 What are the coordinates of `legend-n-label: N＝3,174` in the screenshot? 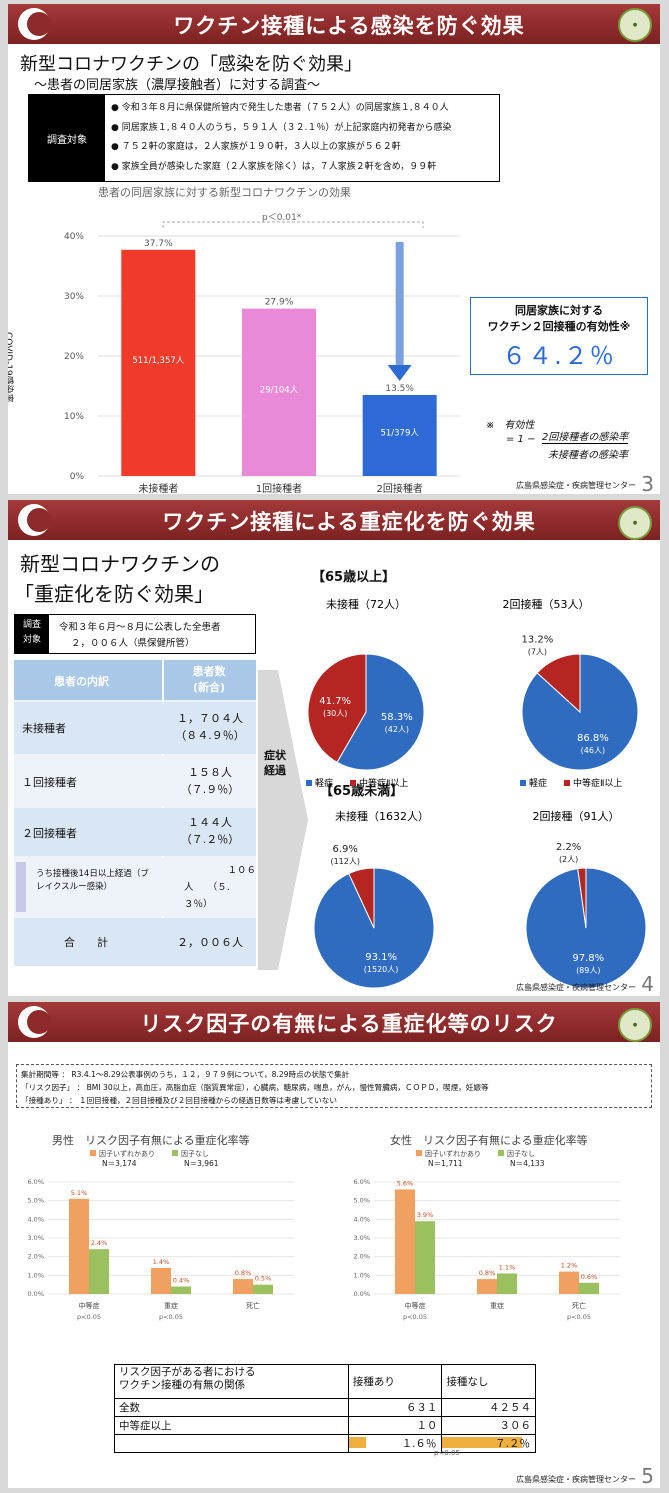 It's located at (119, 1163).